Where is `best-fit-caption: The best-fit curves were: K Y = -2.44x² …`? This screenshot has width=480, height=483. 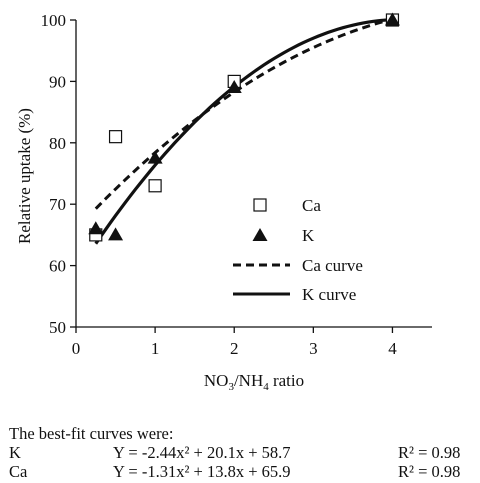
best-fit-caption: The best-fit curves were: K Y = -2.44x² … is located at coordinates (242, 452).